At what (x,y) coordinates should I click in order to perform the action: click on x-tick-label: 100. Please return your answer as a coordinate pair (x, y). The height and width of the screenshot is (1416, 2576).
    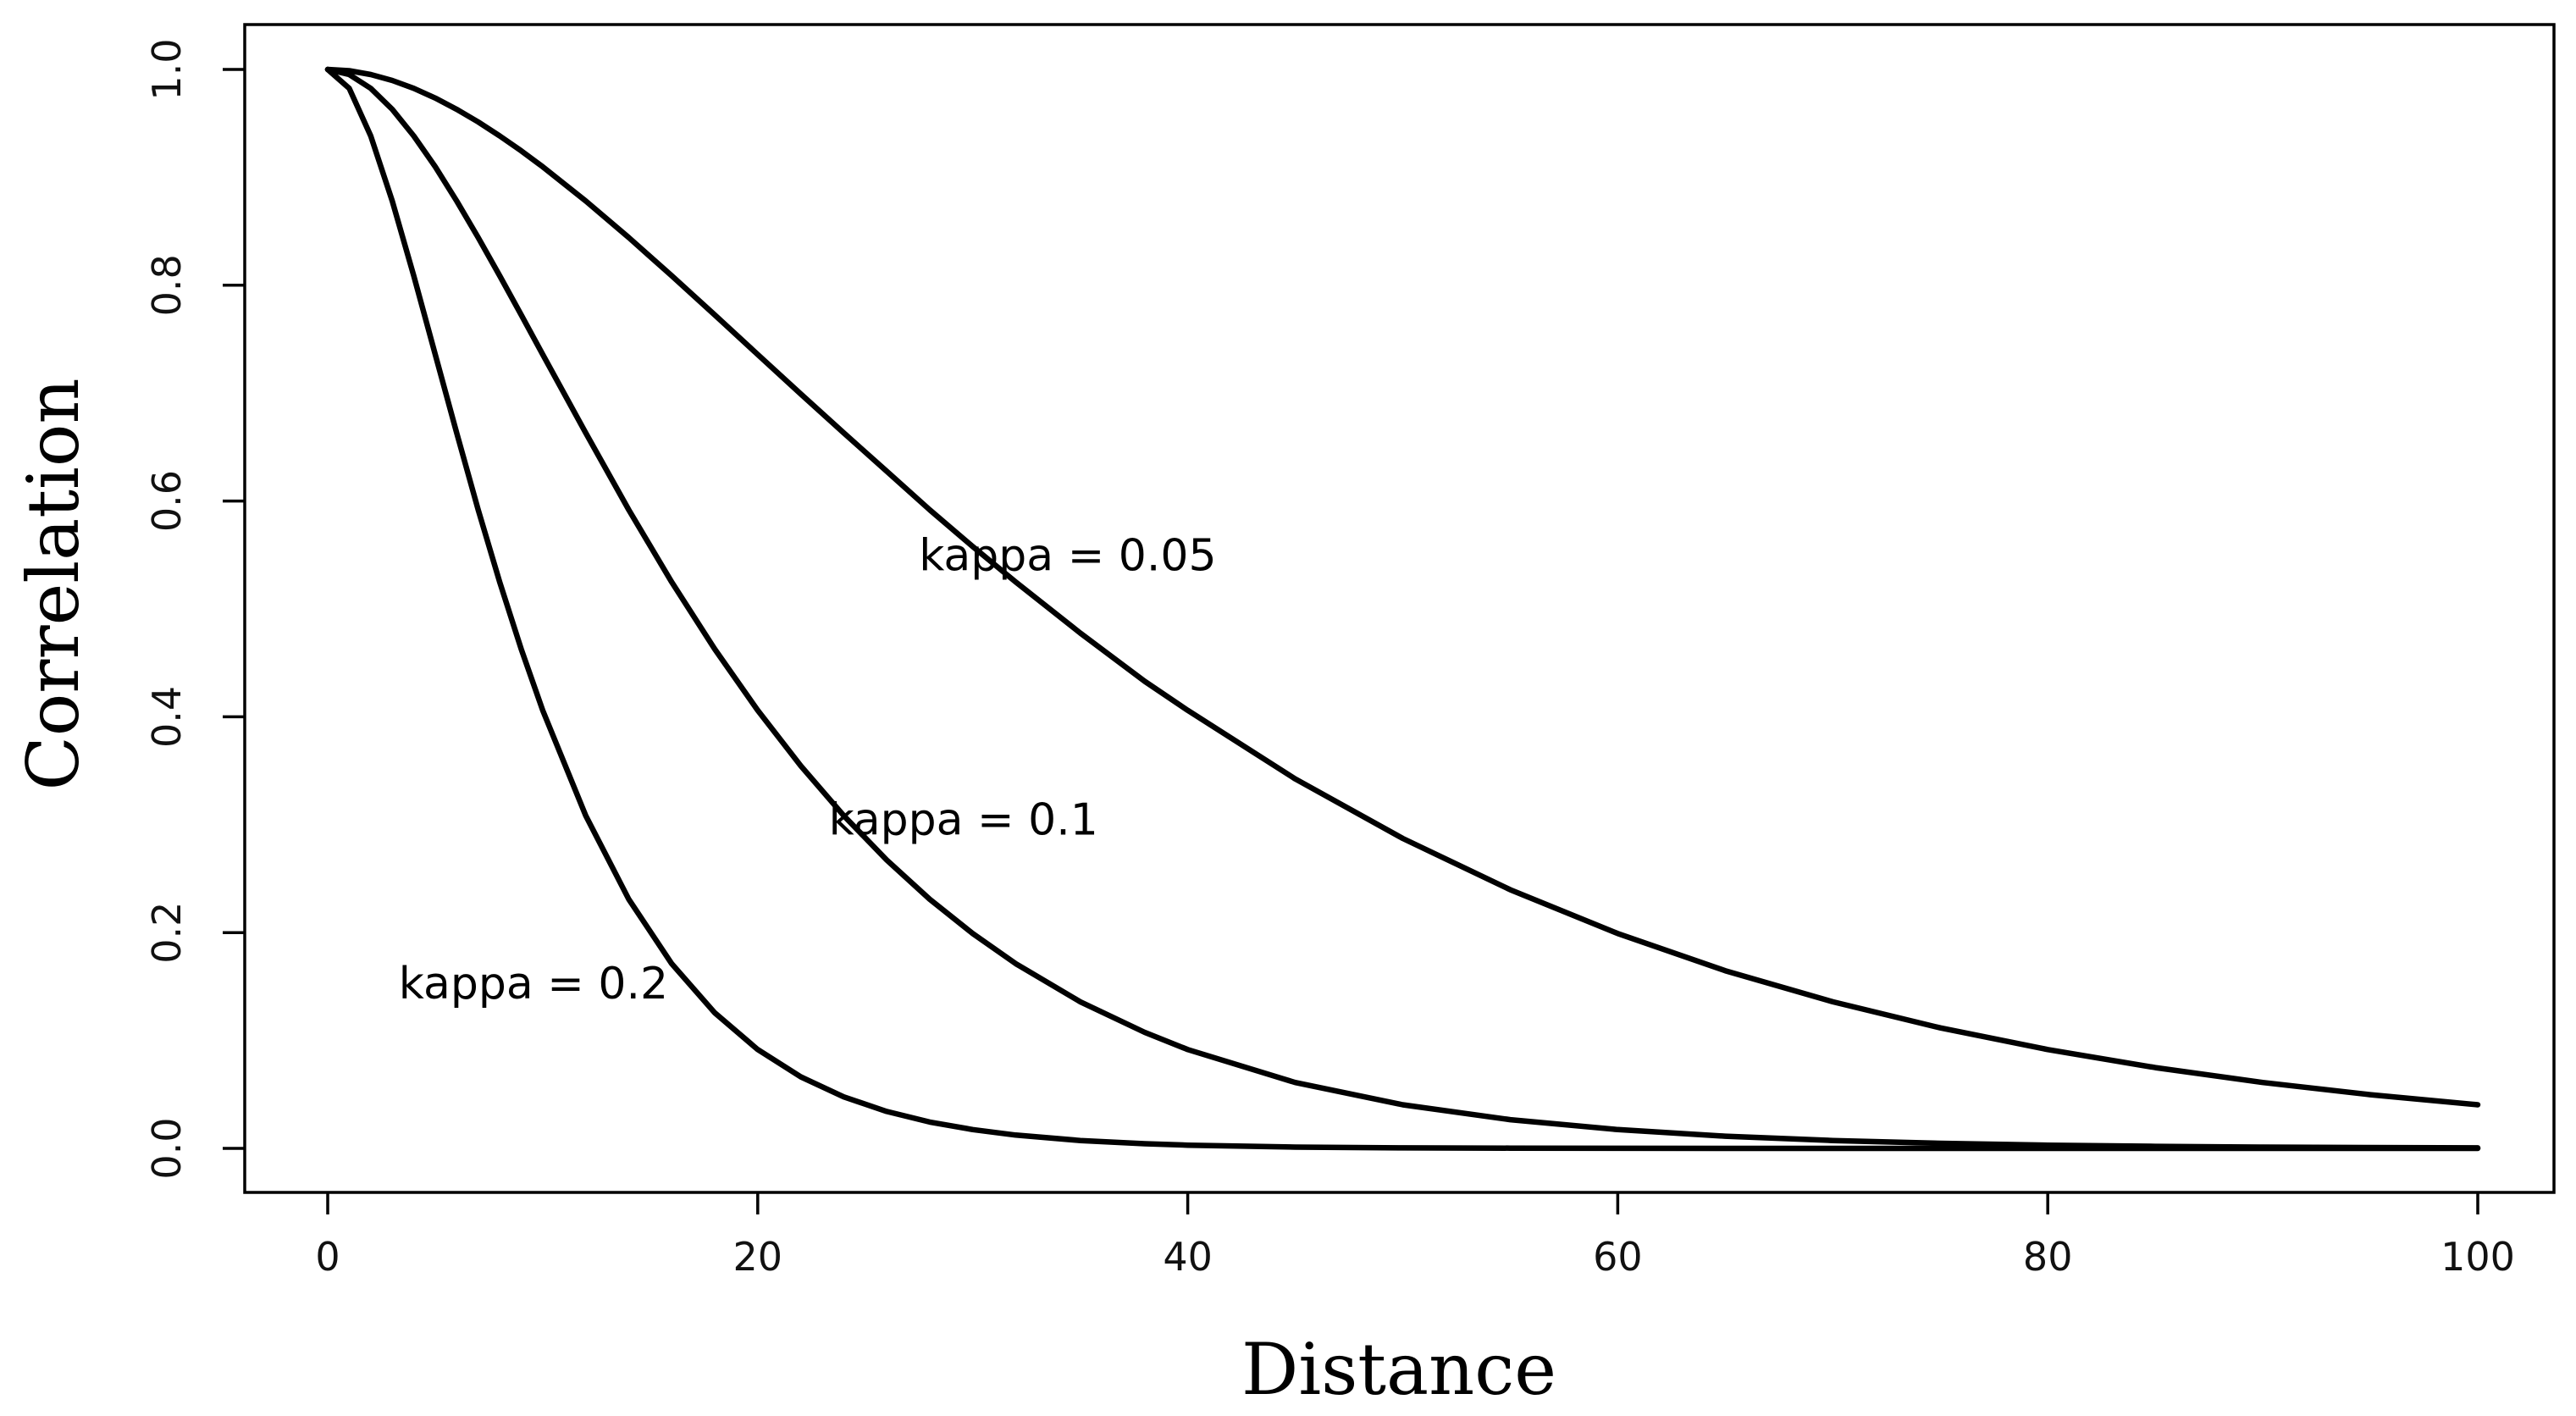
    Looking at the image, I should click on (2478, 1257).